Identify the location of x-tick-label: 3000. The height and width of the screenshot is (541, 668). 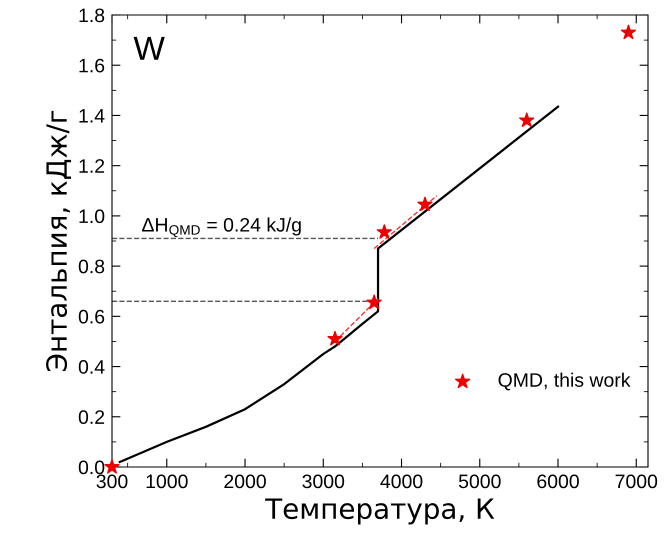
(323, 481).